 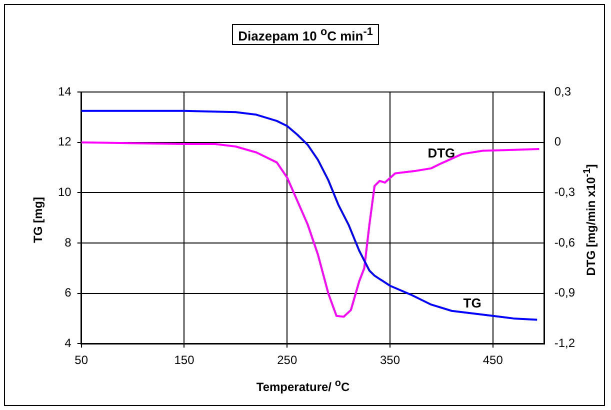 What do you see at coordinates (287, 360) in the screenshot?
I see `x-tick-label: 250` at bounding box center [287, 360].